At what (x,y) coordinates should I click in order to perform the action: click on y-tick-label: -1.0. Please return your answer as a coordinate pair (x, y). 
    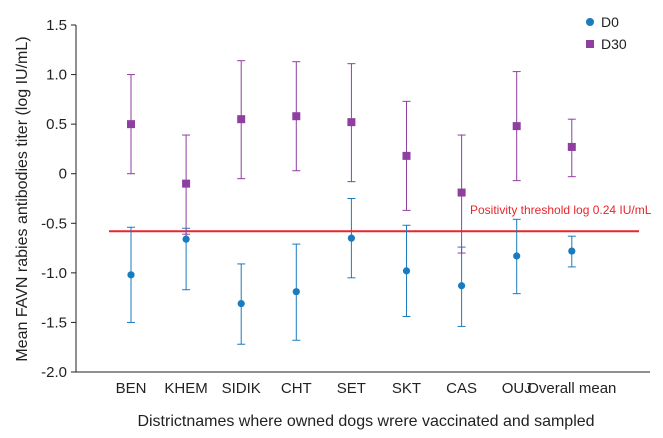
    Looking at the image, I should click on (54, 273).